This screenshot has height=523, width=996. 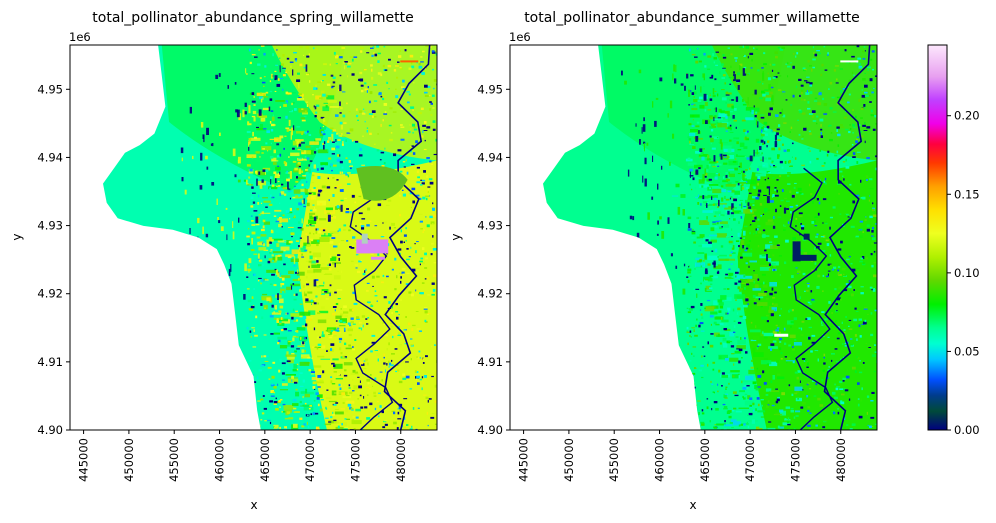 I want to click on spring-central-hotspot, so click(x=387, y=160).